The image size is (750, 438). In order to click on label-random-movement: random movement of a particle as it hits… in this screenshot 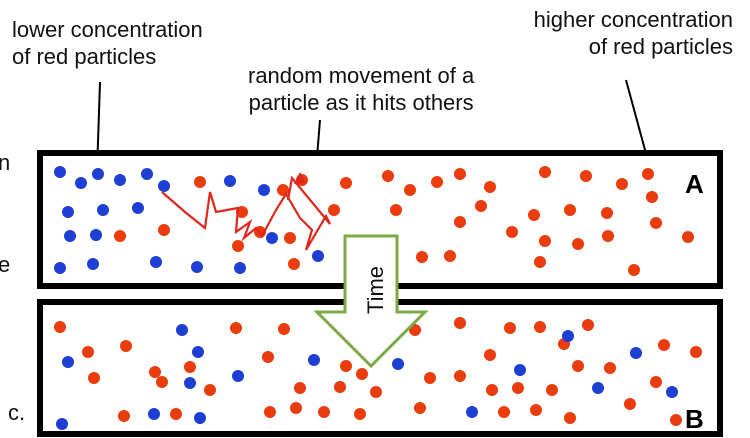, I will do `click(361, 89)`.